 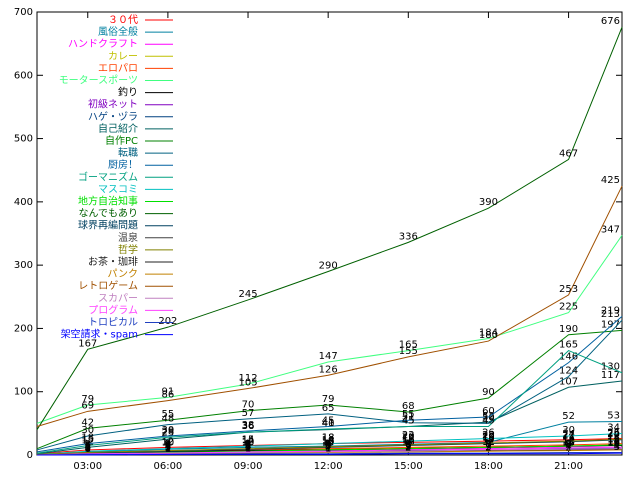 What do you see at coordinates (121, 140) in the screenshot?
I see `legend-label: 自作PC` at bounding box center [121, 140].